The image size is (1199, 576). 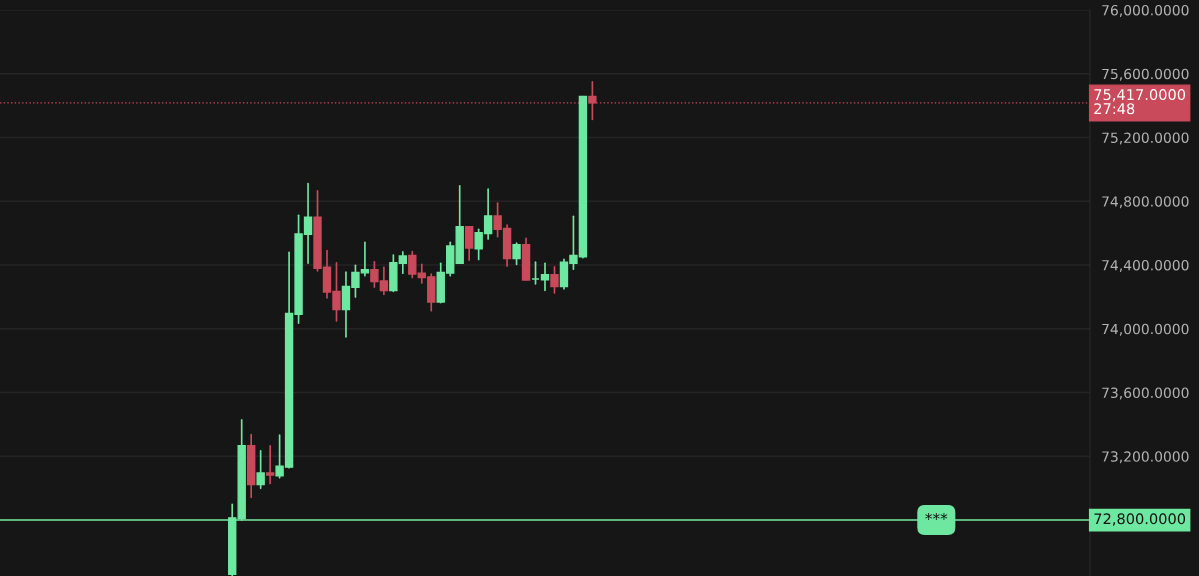 I want to click on y-tick-label: 75,200.0000, so click(x=1145, y=138).